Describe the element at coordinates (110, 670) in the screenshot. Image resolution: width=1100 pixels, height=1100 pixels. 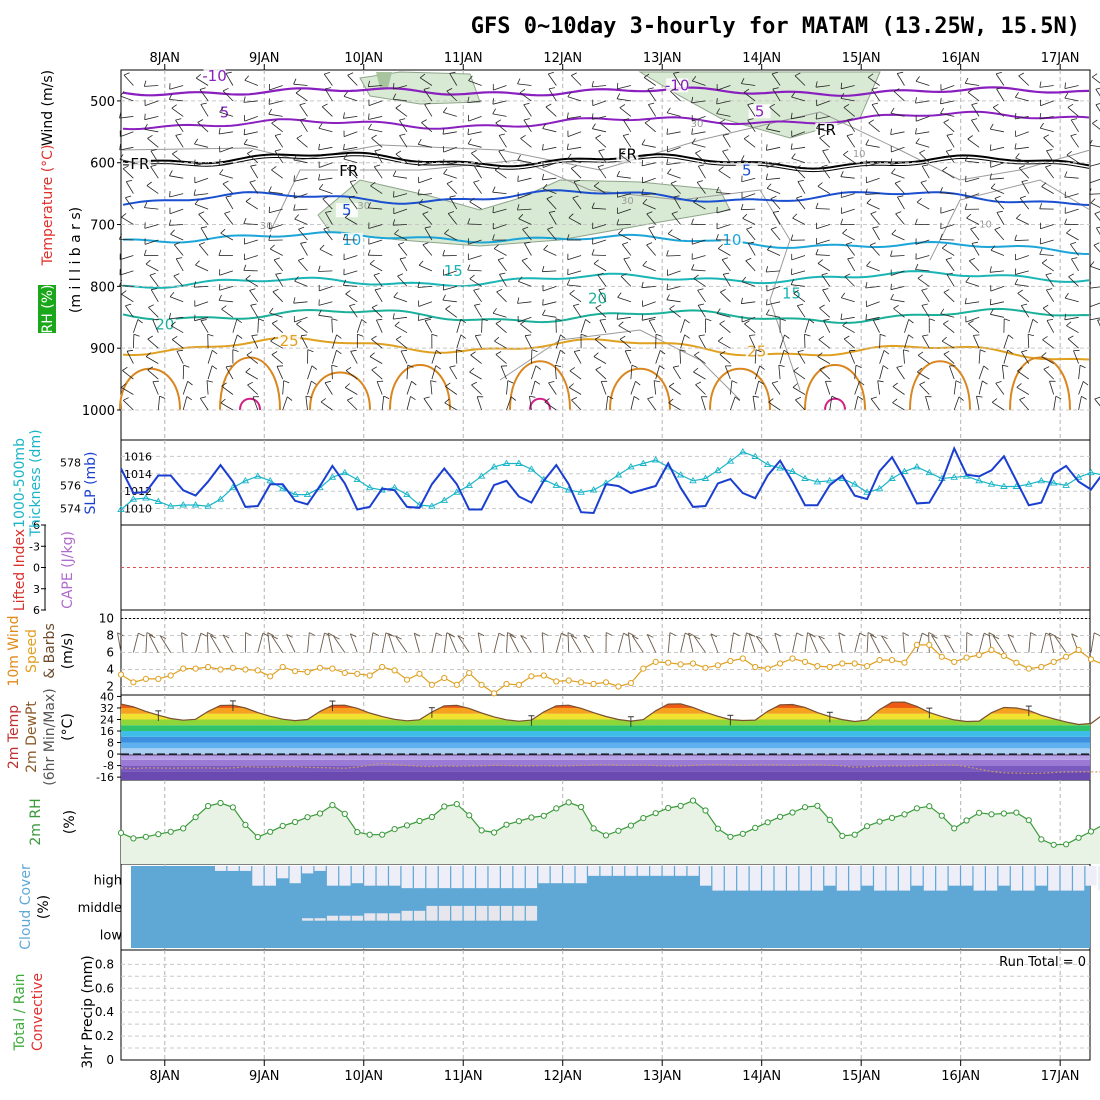
I see `wind-tick-label: 4` at that location.